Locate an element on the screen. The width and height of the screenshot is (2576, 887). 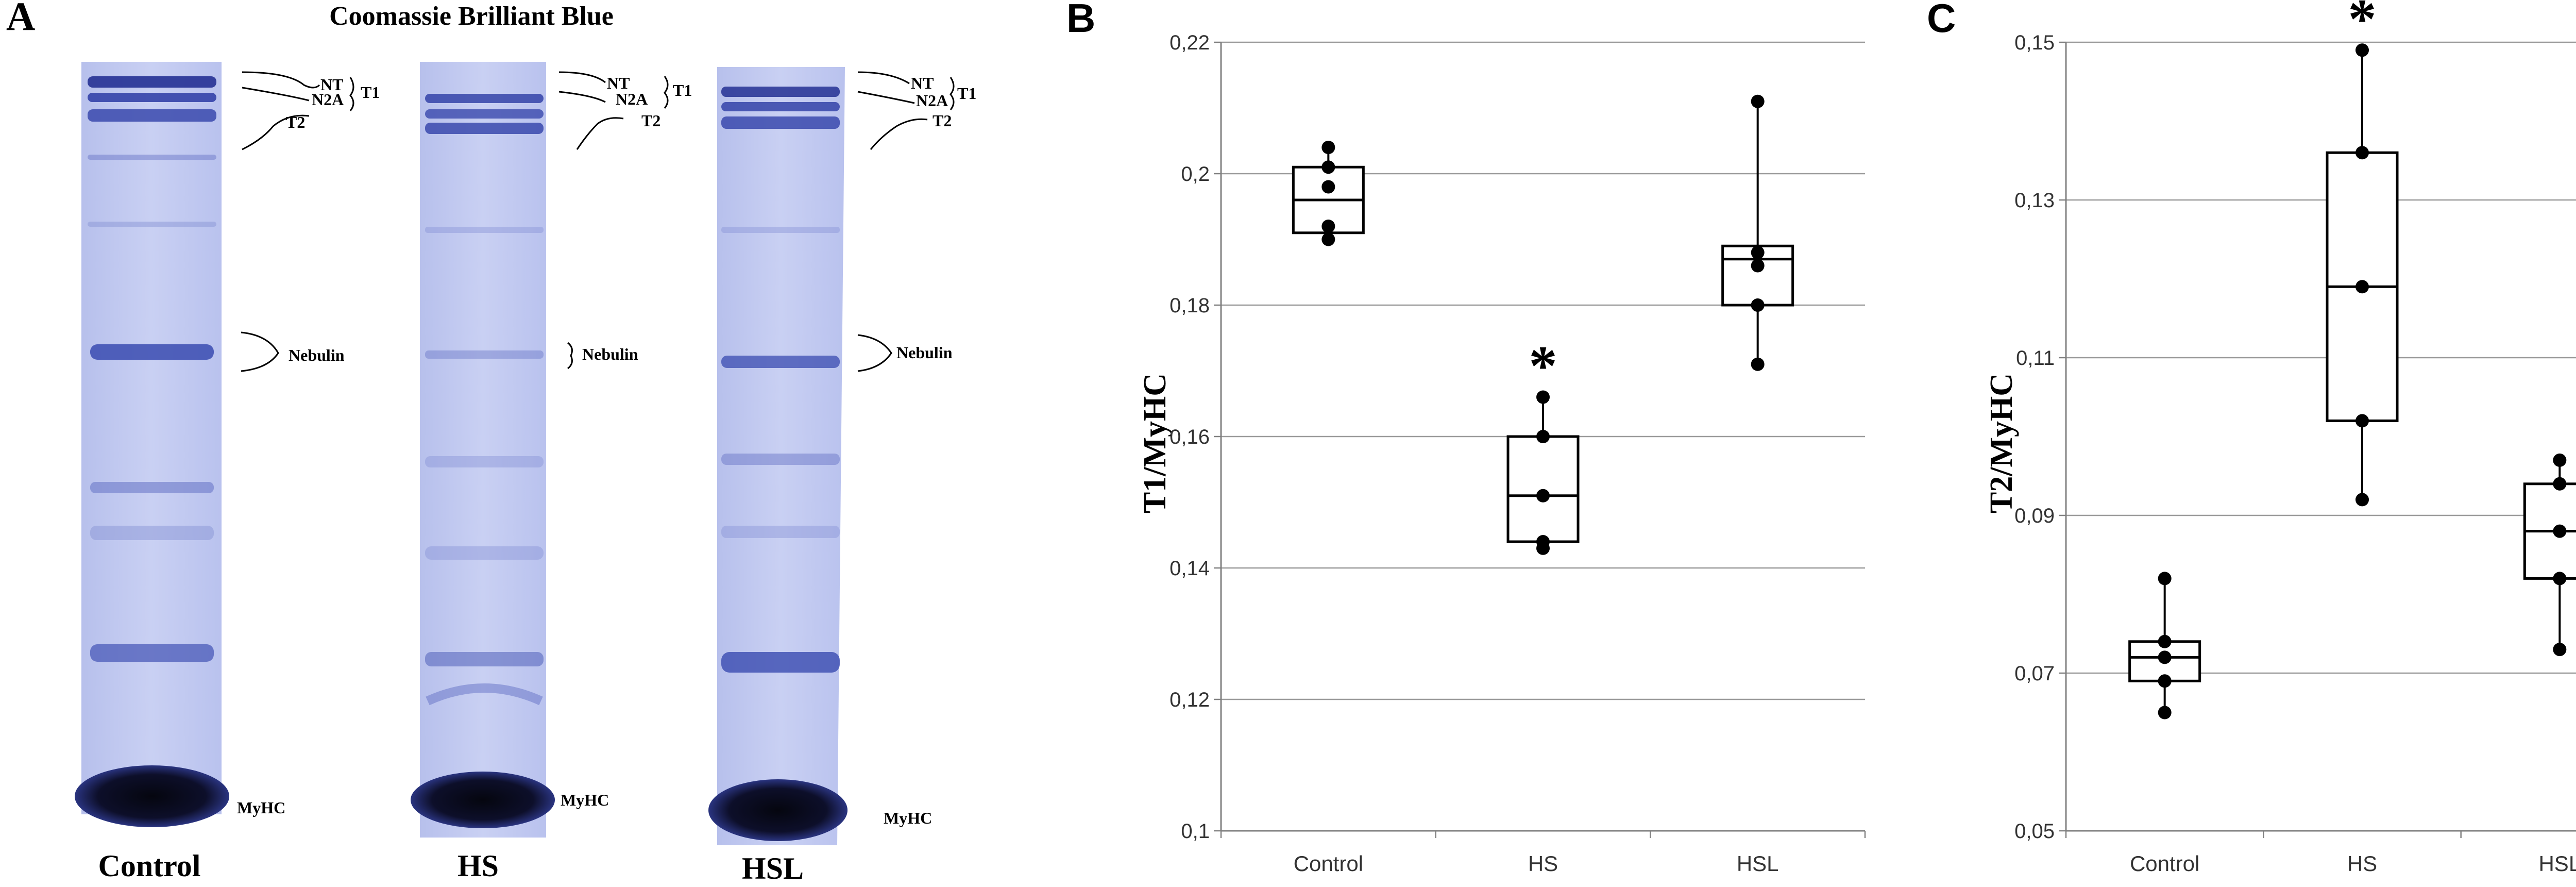
gel-title: Coomassie Brilliant Blue is located at coordinates (471, 16).